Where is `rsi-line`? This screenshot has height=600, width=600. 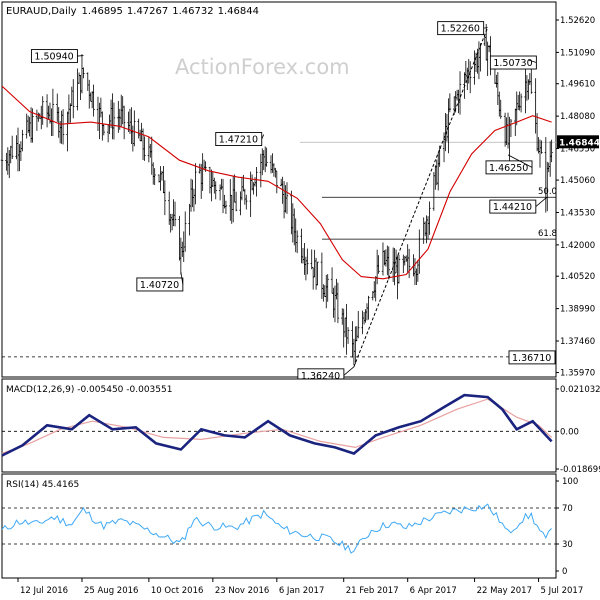
rsi-line is located at coordinates (276, 528).